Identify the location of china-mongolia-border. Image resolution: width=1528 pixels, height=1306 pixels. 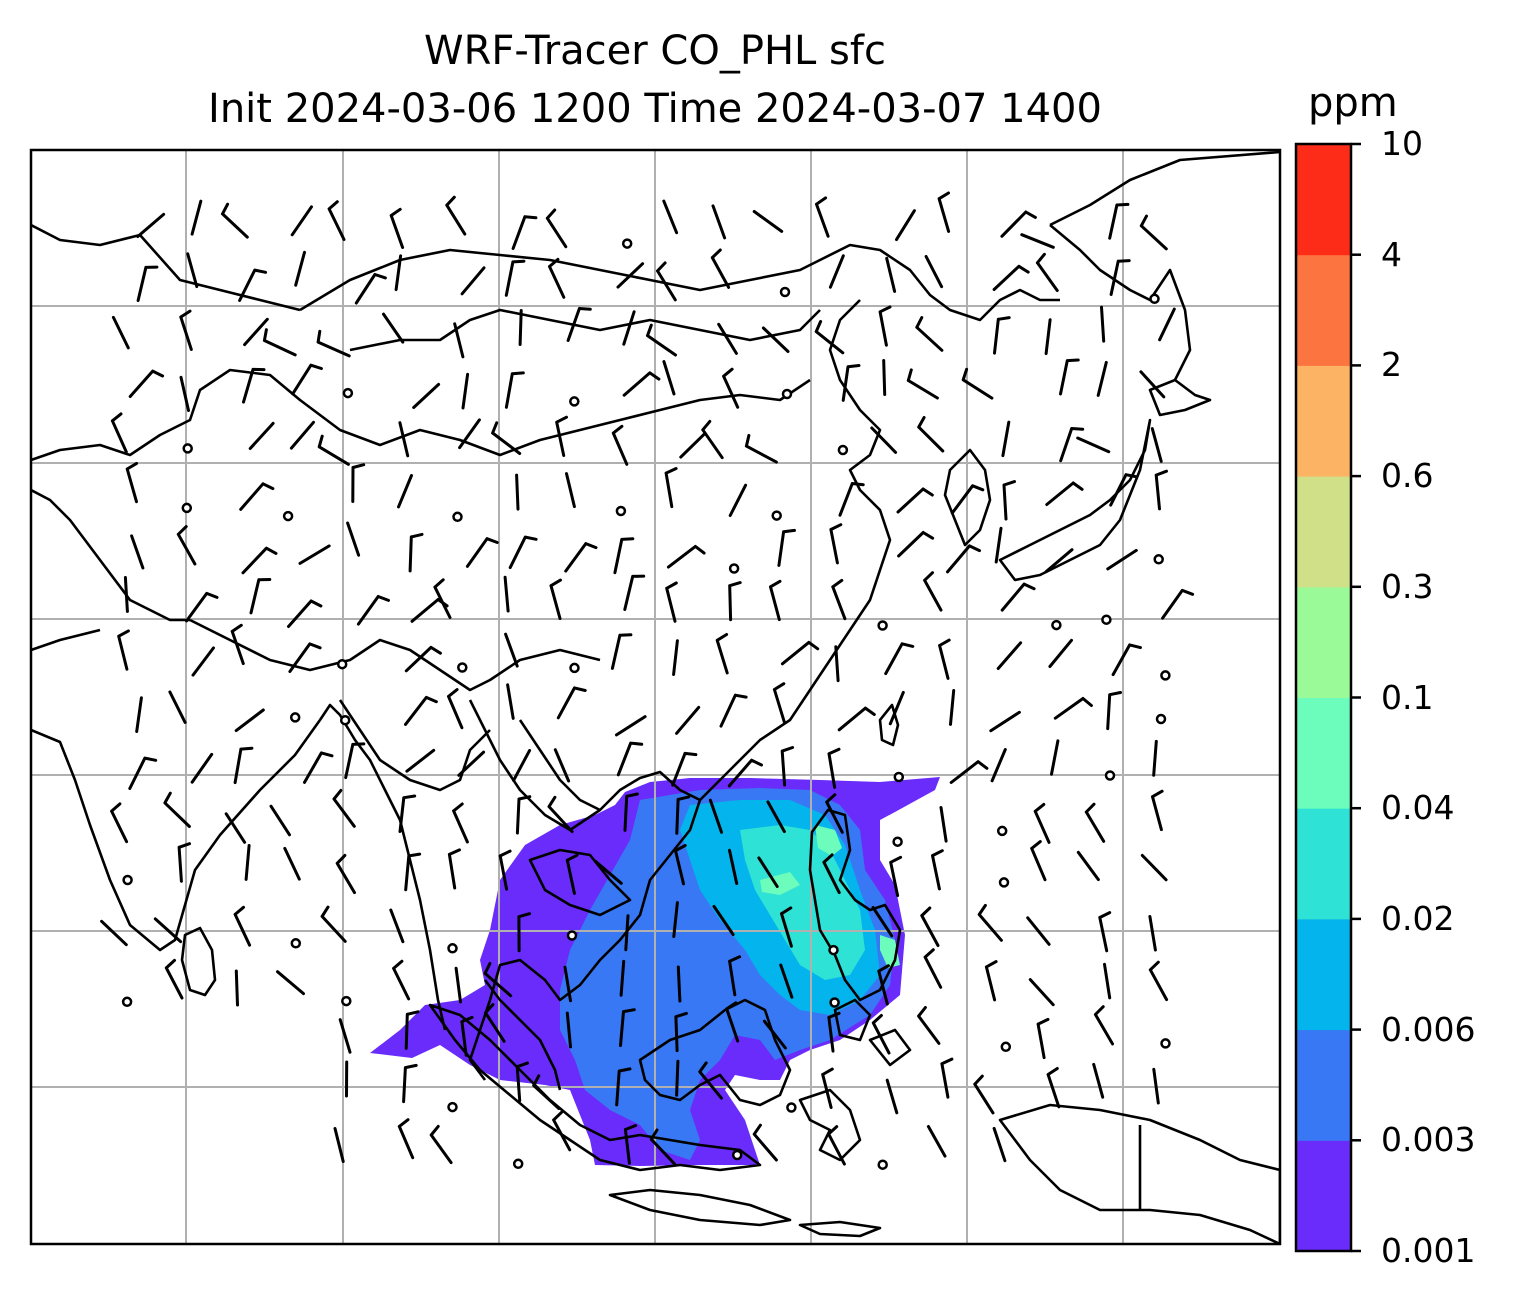
(585, 330).